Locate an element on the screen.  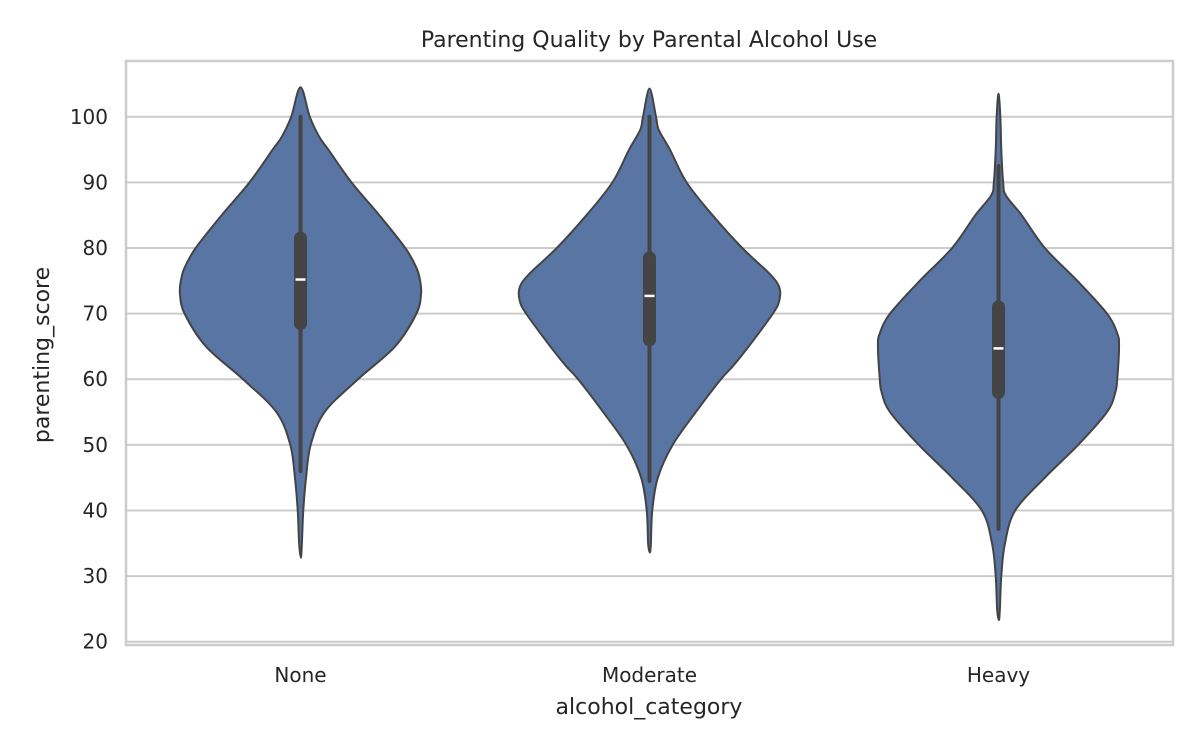
x-tick-label: None is located at coordinates (300, 675).